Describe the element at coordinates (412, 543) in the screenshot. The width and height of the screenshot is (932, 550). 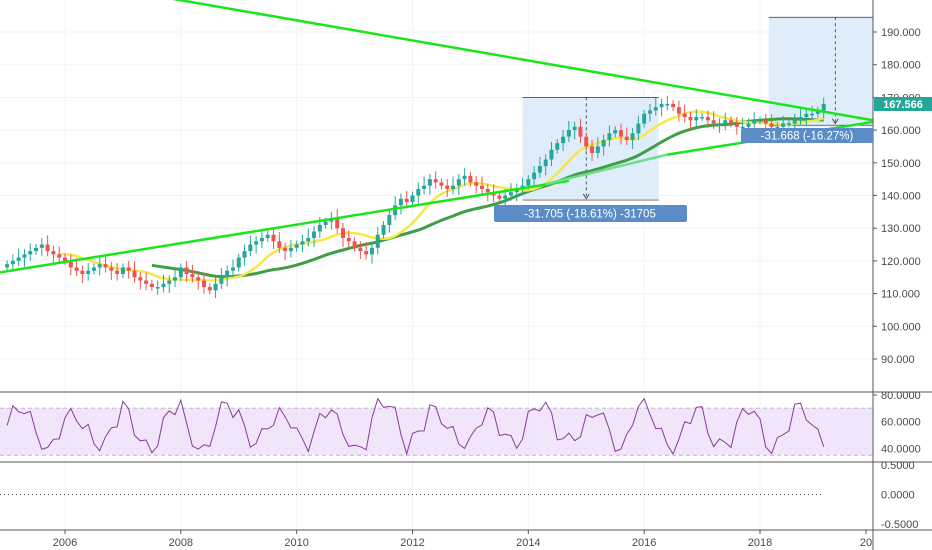
I see `time-tick-label: 2012` at that location.